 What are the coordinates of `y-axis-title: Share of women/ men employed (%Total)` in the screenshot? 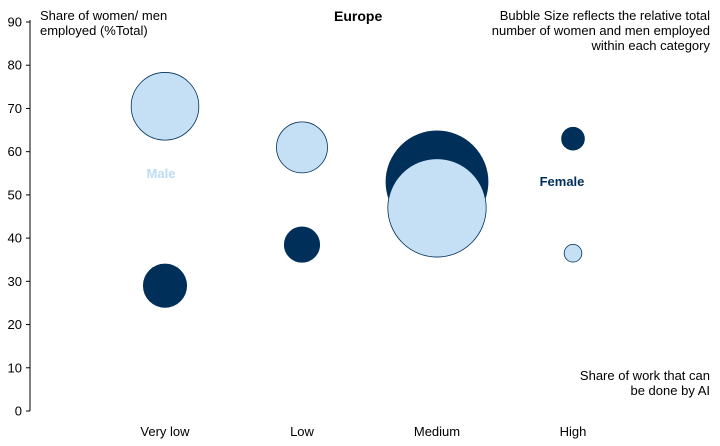 It's located at (103, 23).